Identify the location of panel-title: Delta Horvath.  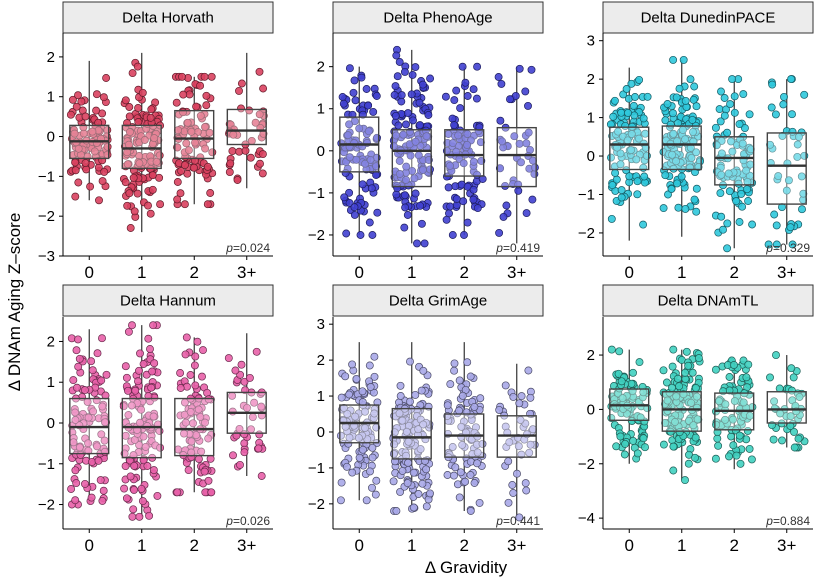
(168, 18).